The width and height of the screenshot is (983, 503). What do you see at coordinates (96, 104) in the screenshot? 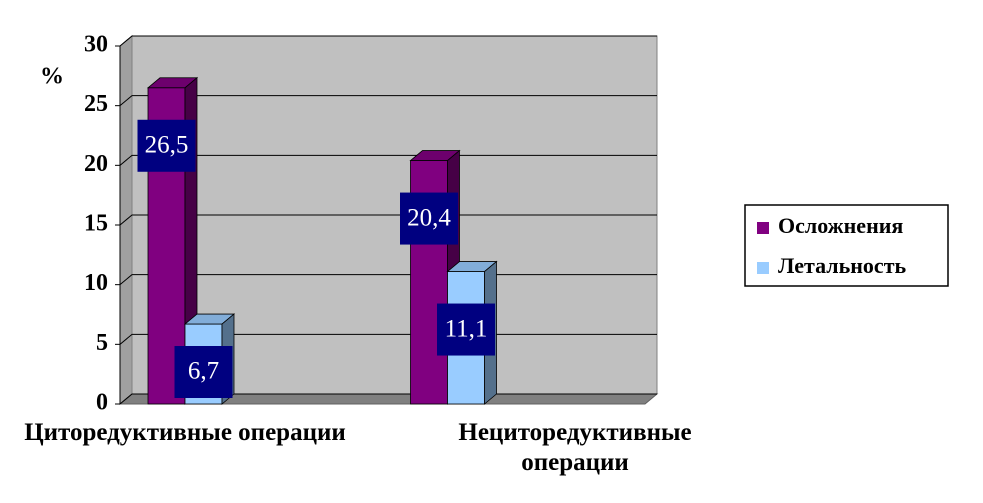
I see `y-tick-label: 25` at bounding box center [96, 104].